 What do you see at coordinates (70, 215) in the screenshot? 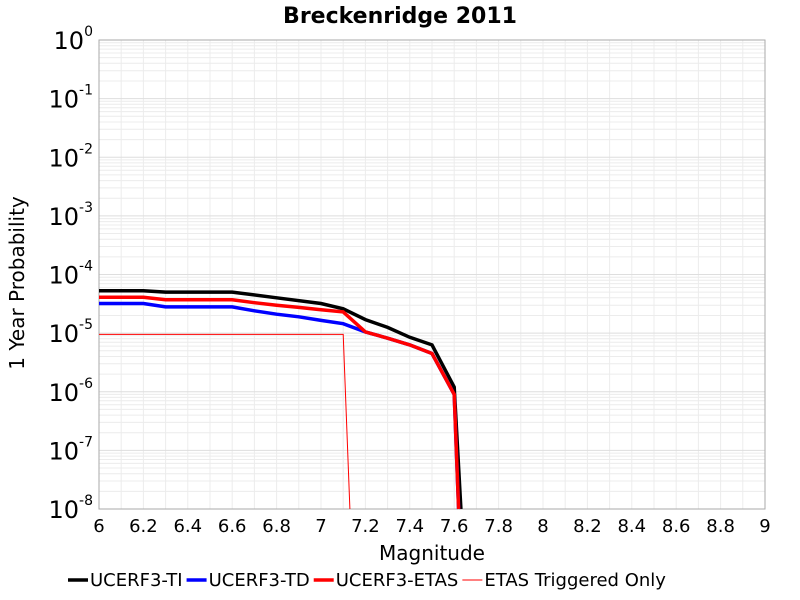
I see `y-tick-label: 10⁻³` at bounding box center [70, 215].